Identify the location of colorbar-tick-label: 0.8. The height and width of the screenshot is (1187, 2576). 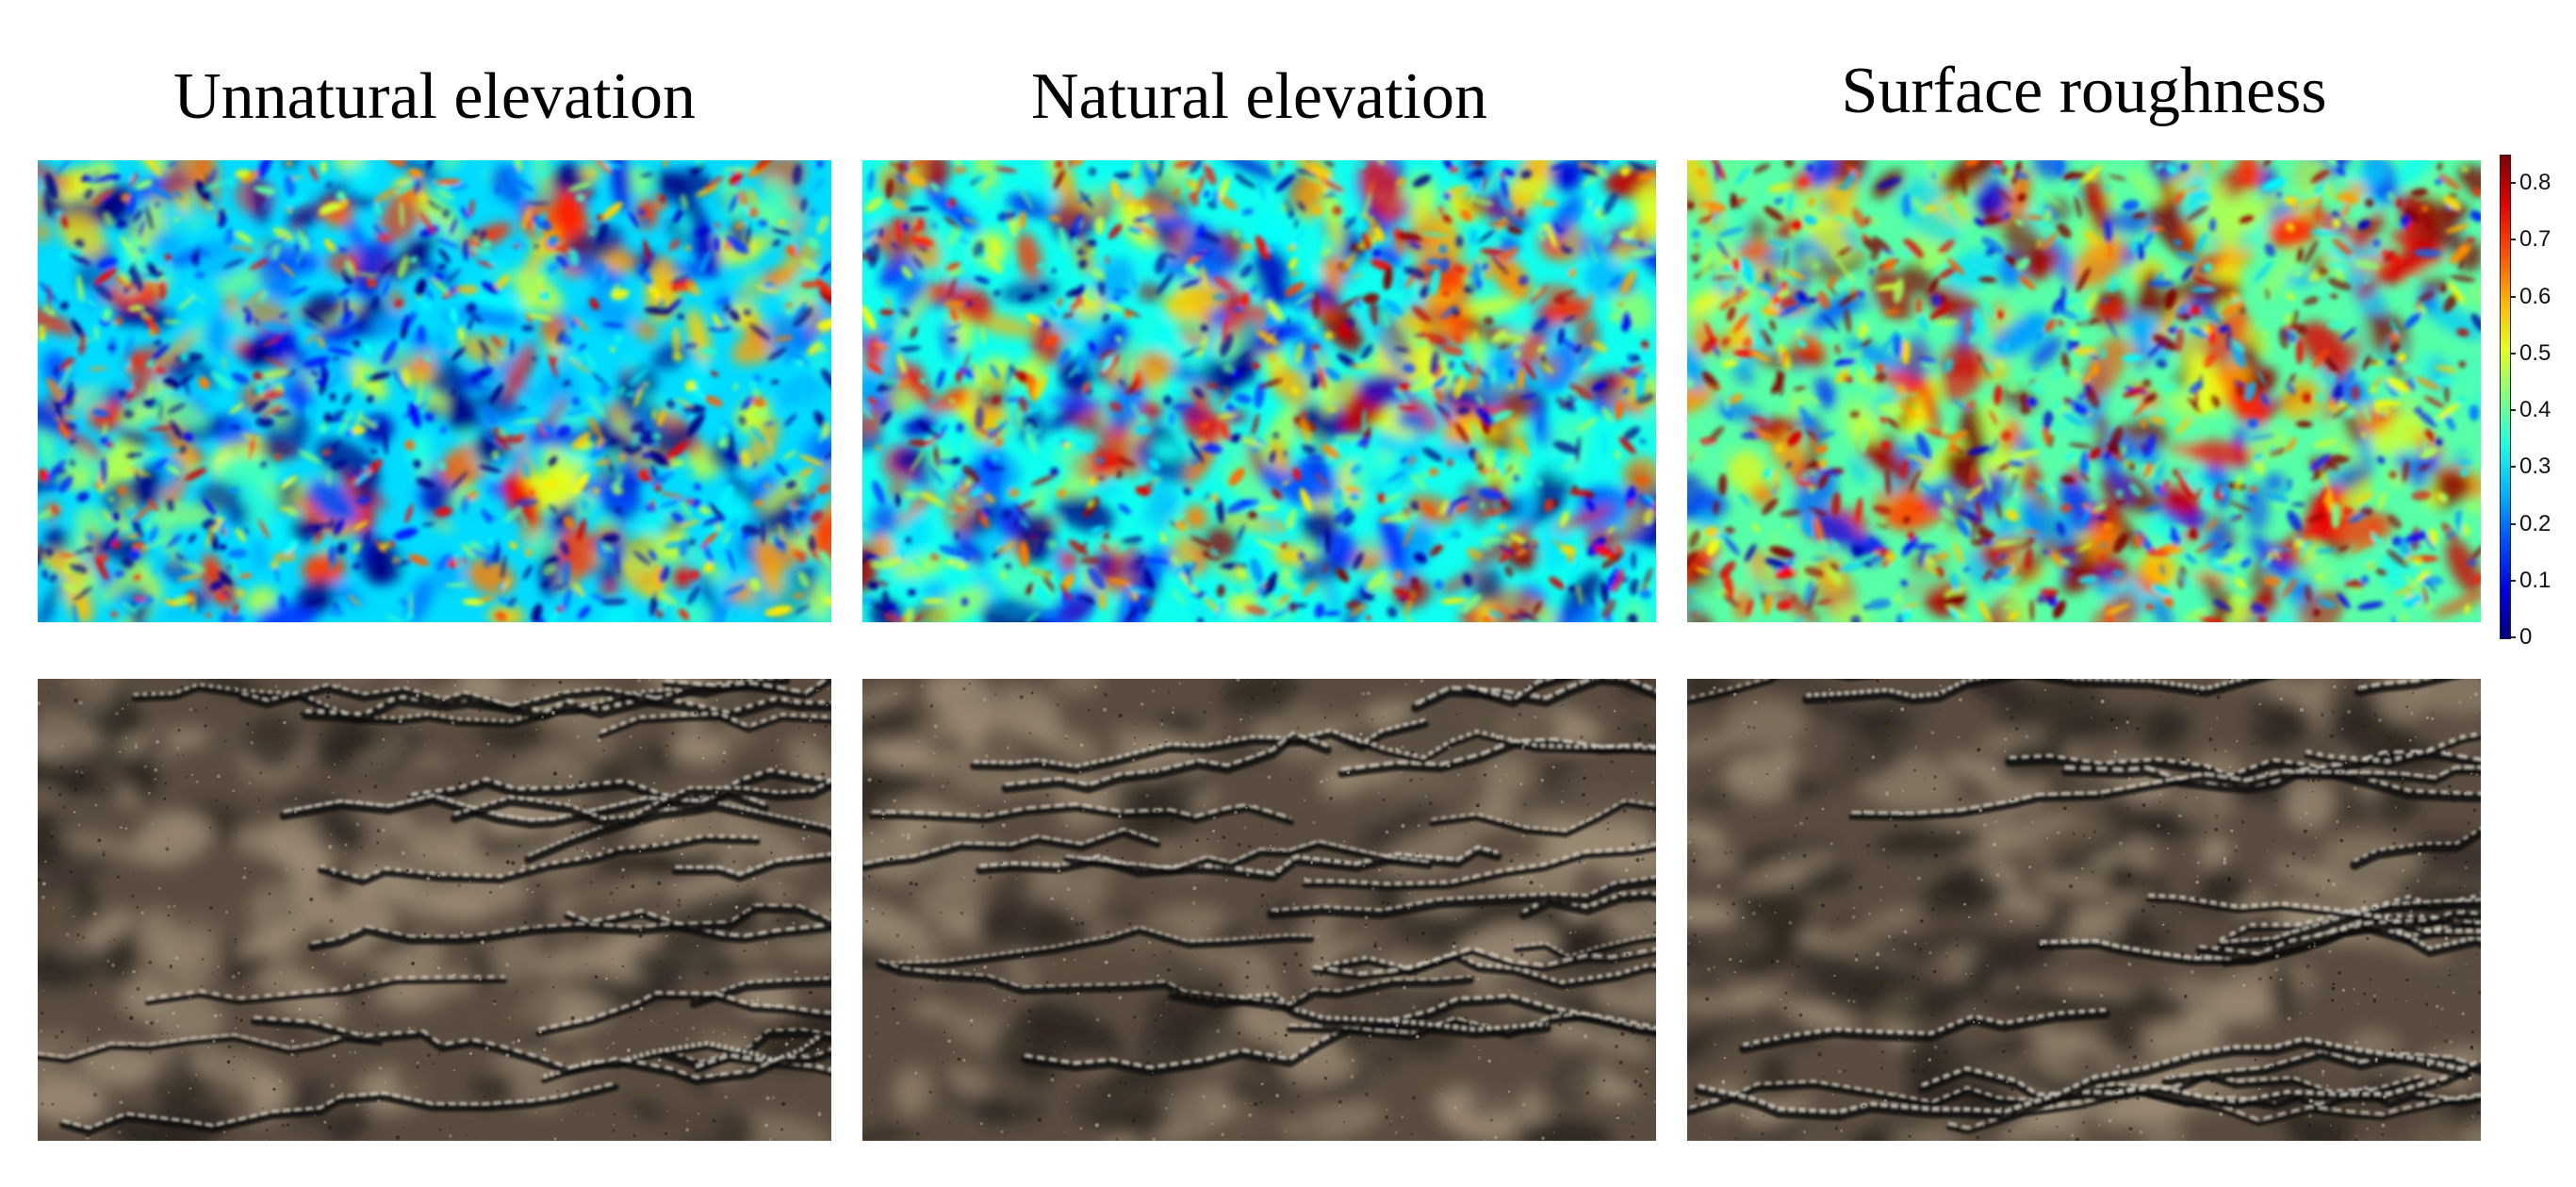
(2535, 183).